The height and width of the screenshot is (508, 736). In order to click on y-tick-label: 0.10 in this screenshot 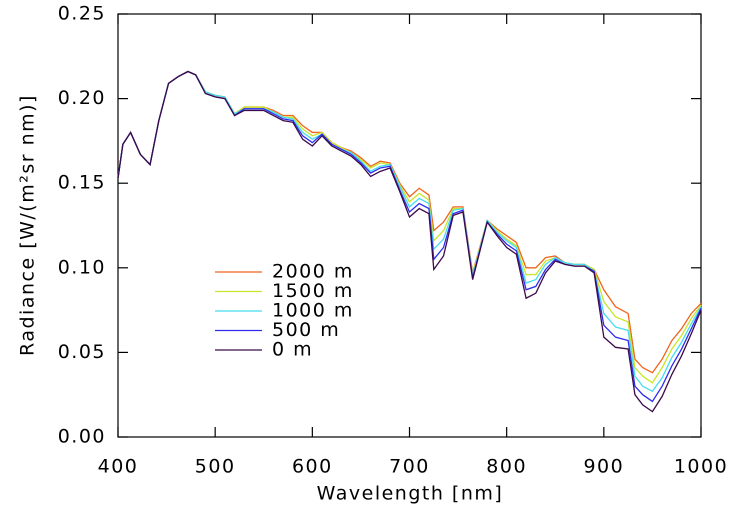, I will do `click(82, 267)`.